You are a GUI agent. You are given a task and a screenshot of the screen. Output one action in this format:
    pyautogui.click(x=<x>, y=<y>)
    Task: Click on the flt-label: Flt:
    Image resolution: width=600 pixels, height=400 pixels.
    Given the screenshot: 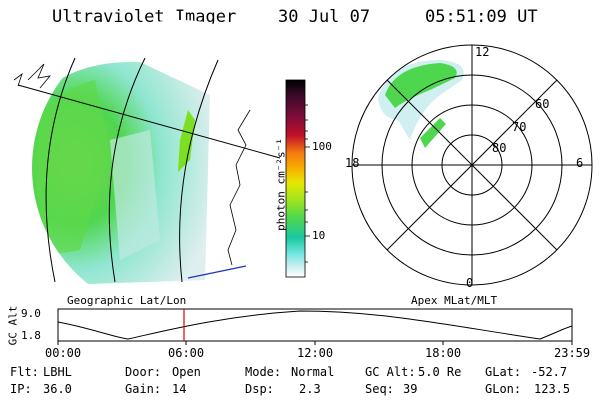 What is the action you would take?
    pyautogui.click(x=24, y=372)
    